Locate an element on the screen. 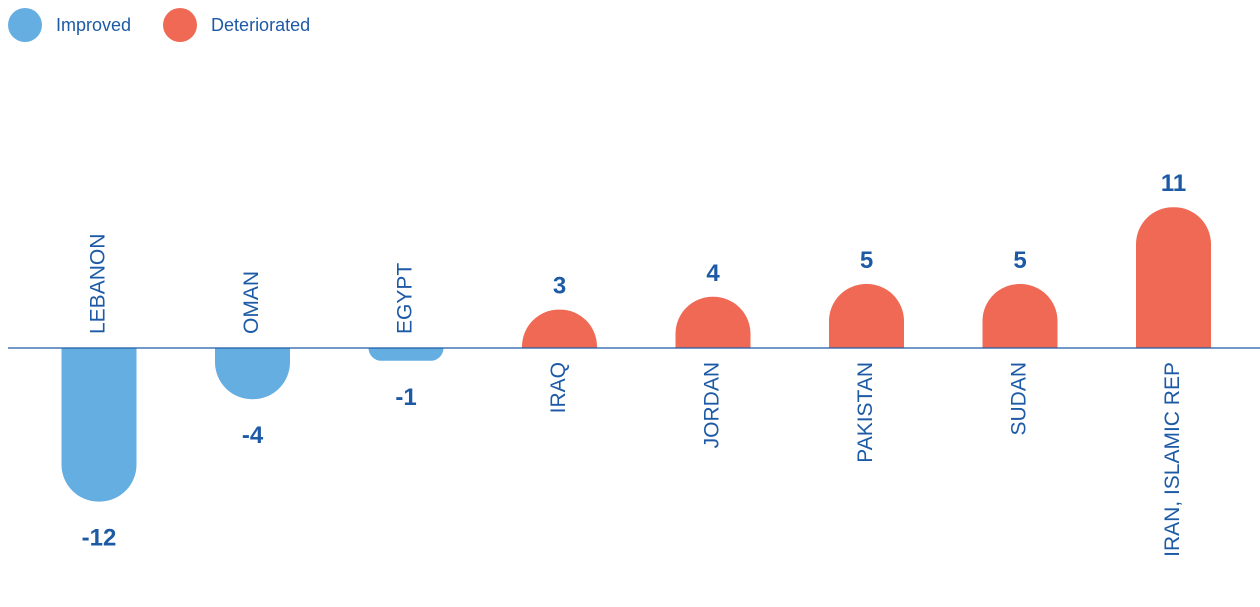 This screenshot has height=607, width=1260. value-label-egypt: -1 is located at coordinates (405, 397).